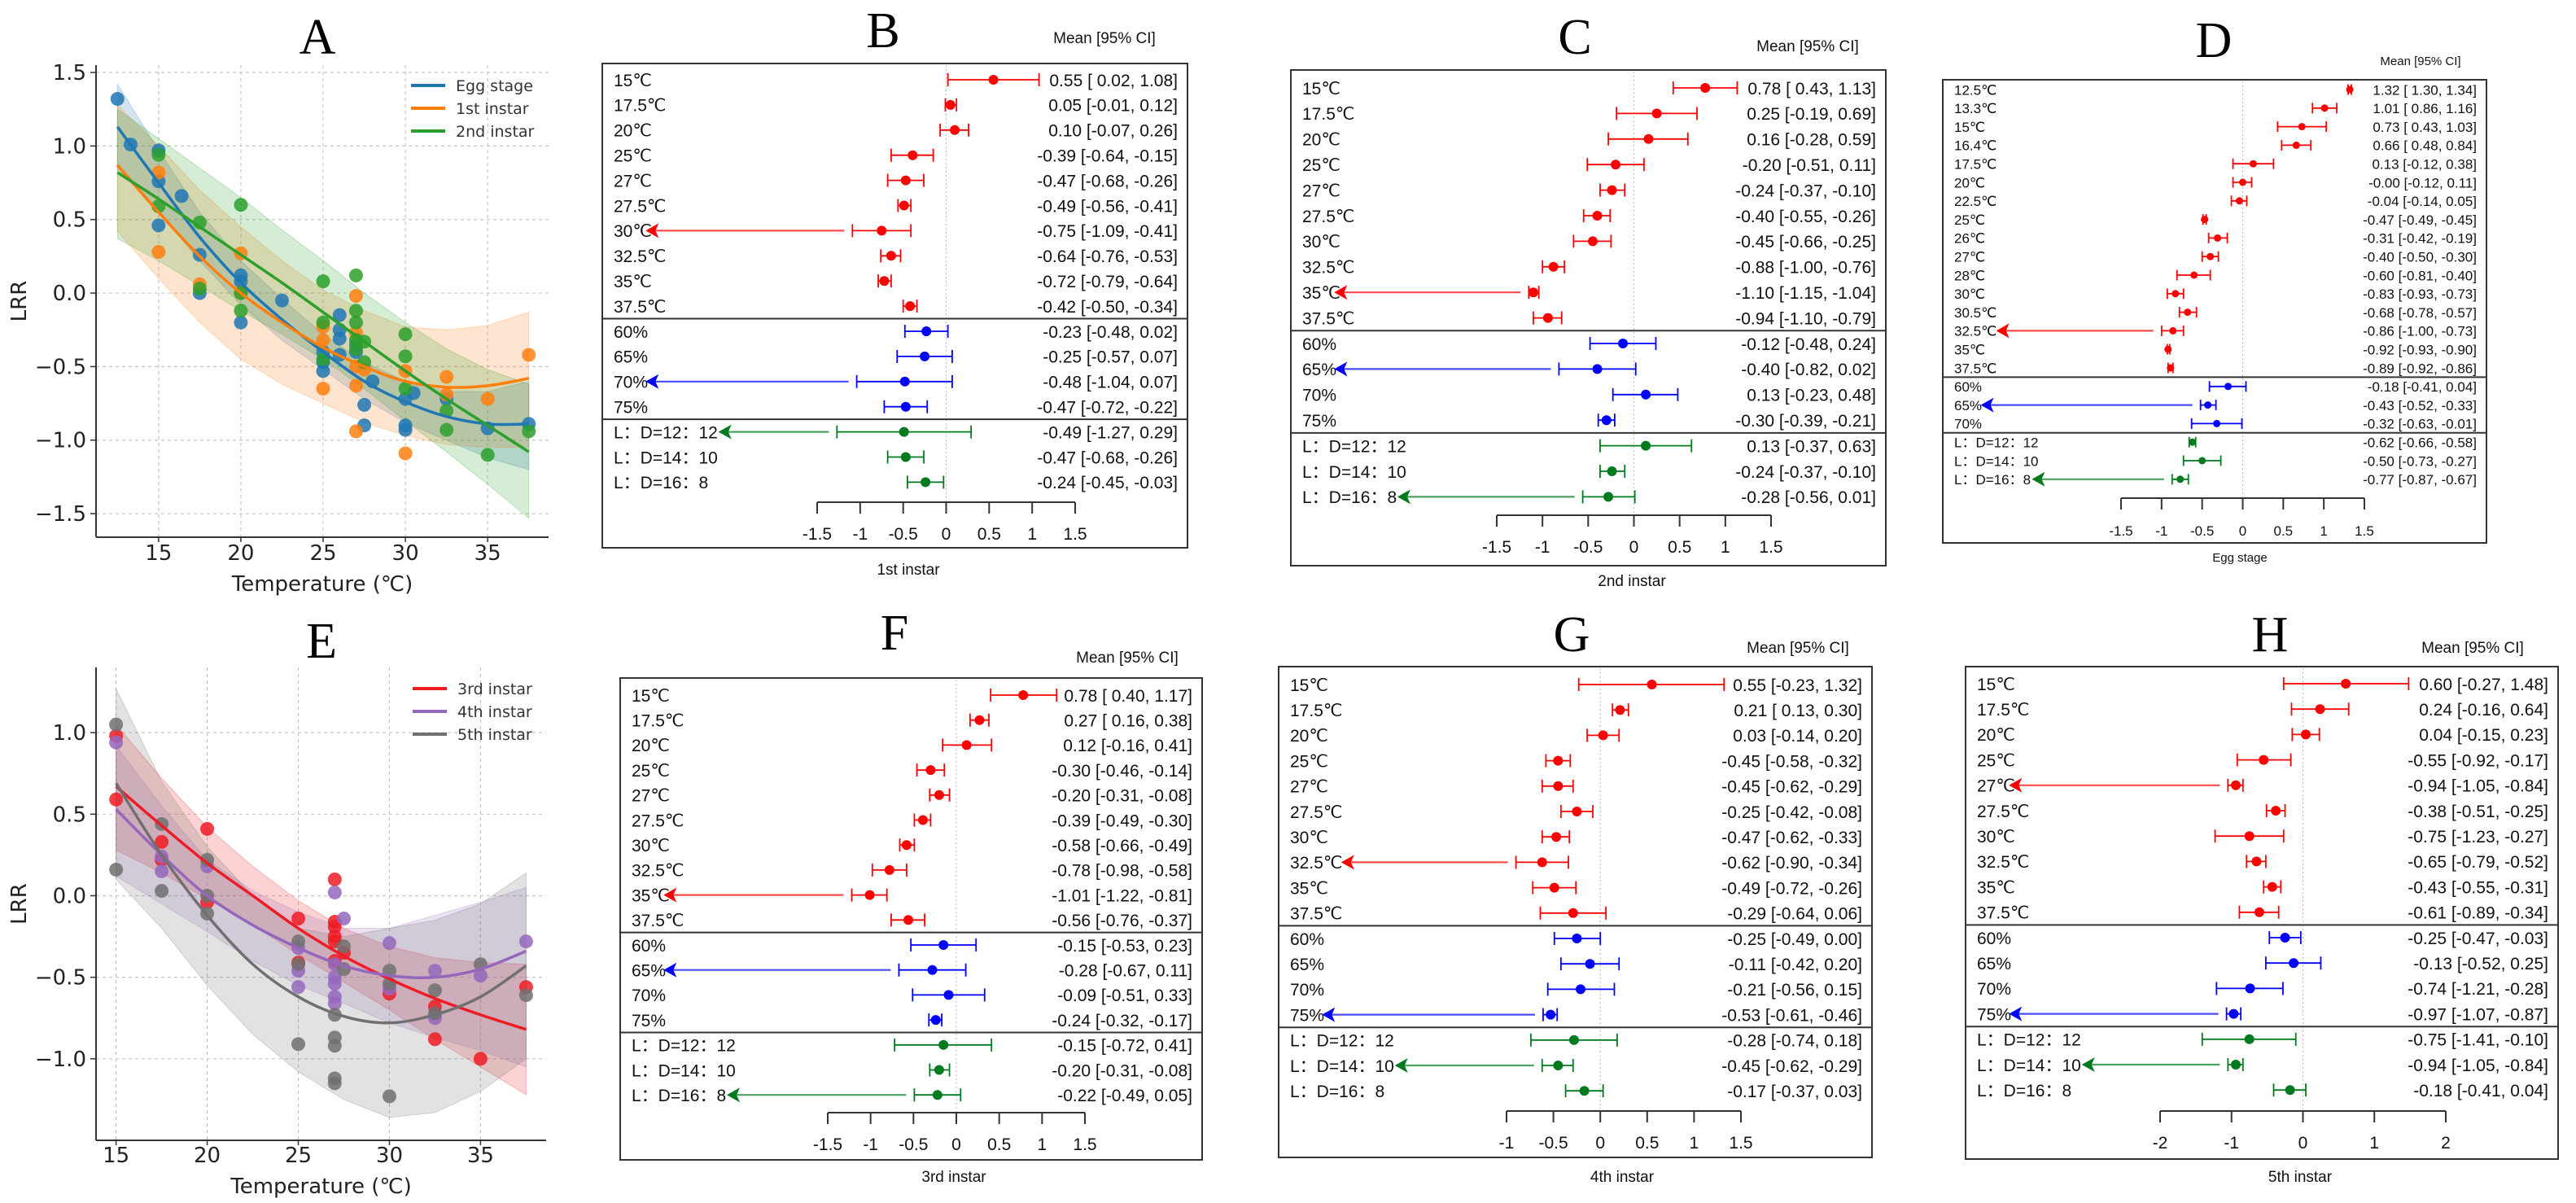 The width and height of the screenshot is (2576, 1203). What do you see at coordinates (19, 904) in the screenshot?
I see `y-axis-label: LRR` at bounding box center [19, 904].